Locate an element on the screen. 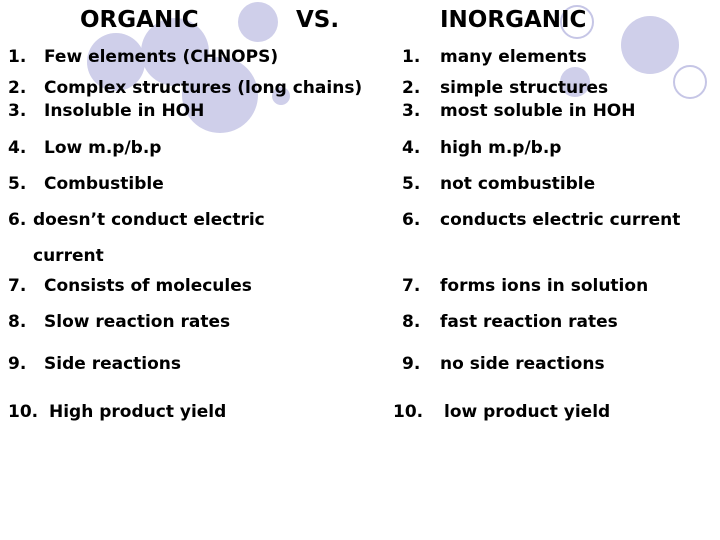 This screenshot has height=540, width=720. organic-number: 8. is located at coordinates (17, 322).